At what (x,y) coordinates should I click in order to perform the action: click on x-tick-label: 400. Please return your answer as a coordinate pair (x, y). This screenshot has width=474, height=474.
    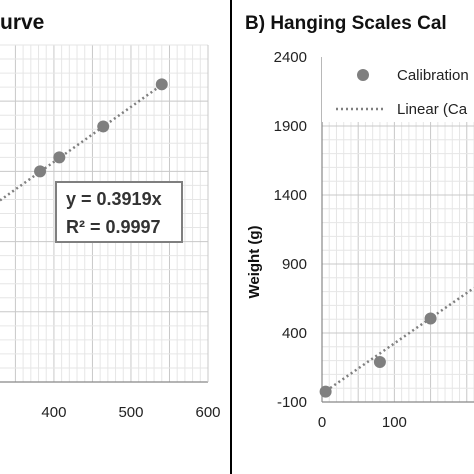
    Looking at the image, I should click on (53, 412).